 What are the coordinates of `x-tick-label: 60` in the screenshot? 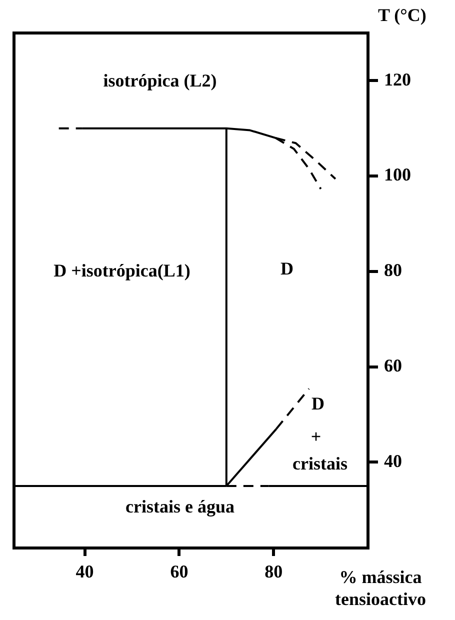 It's located at (179, 571).